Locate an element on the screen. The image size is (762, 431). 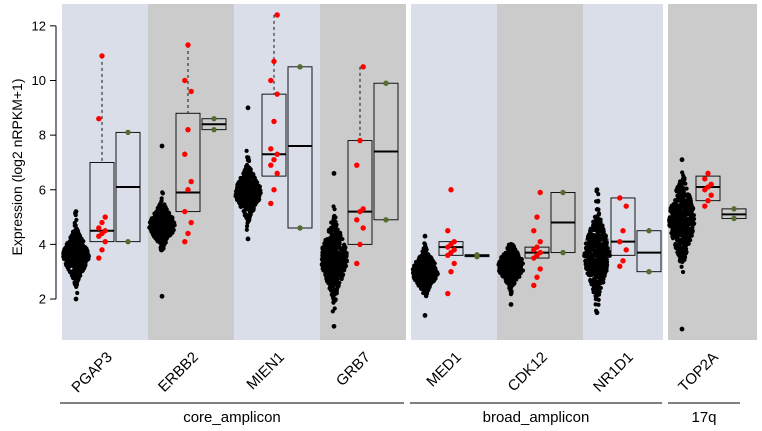
mien1-black-min-point is located at coordinates (248, 239).